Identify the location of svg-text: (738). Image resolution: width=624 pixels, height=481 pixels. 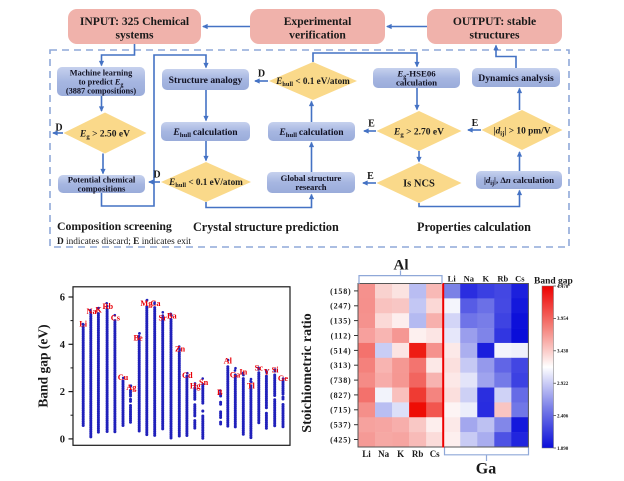
(340, 380).